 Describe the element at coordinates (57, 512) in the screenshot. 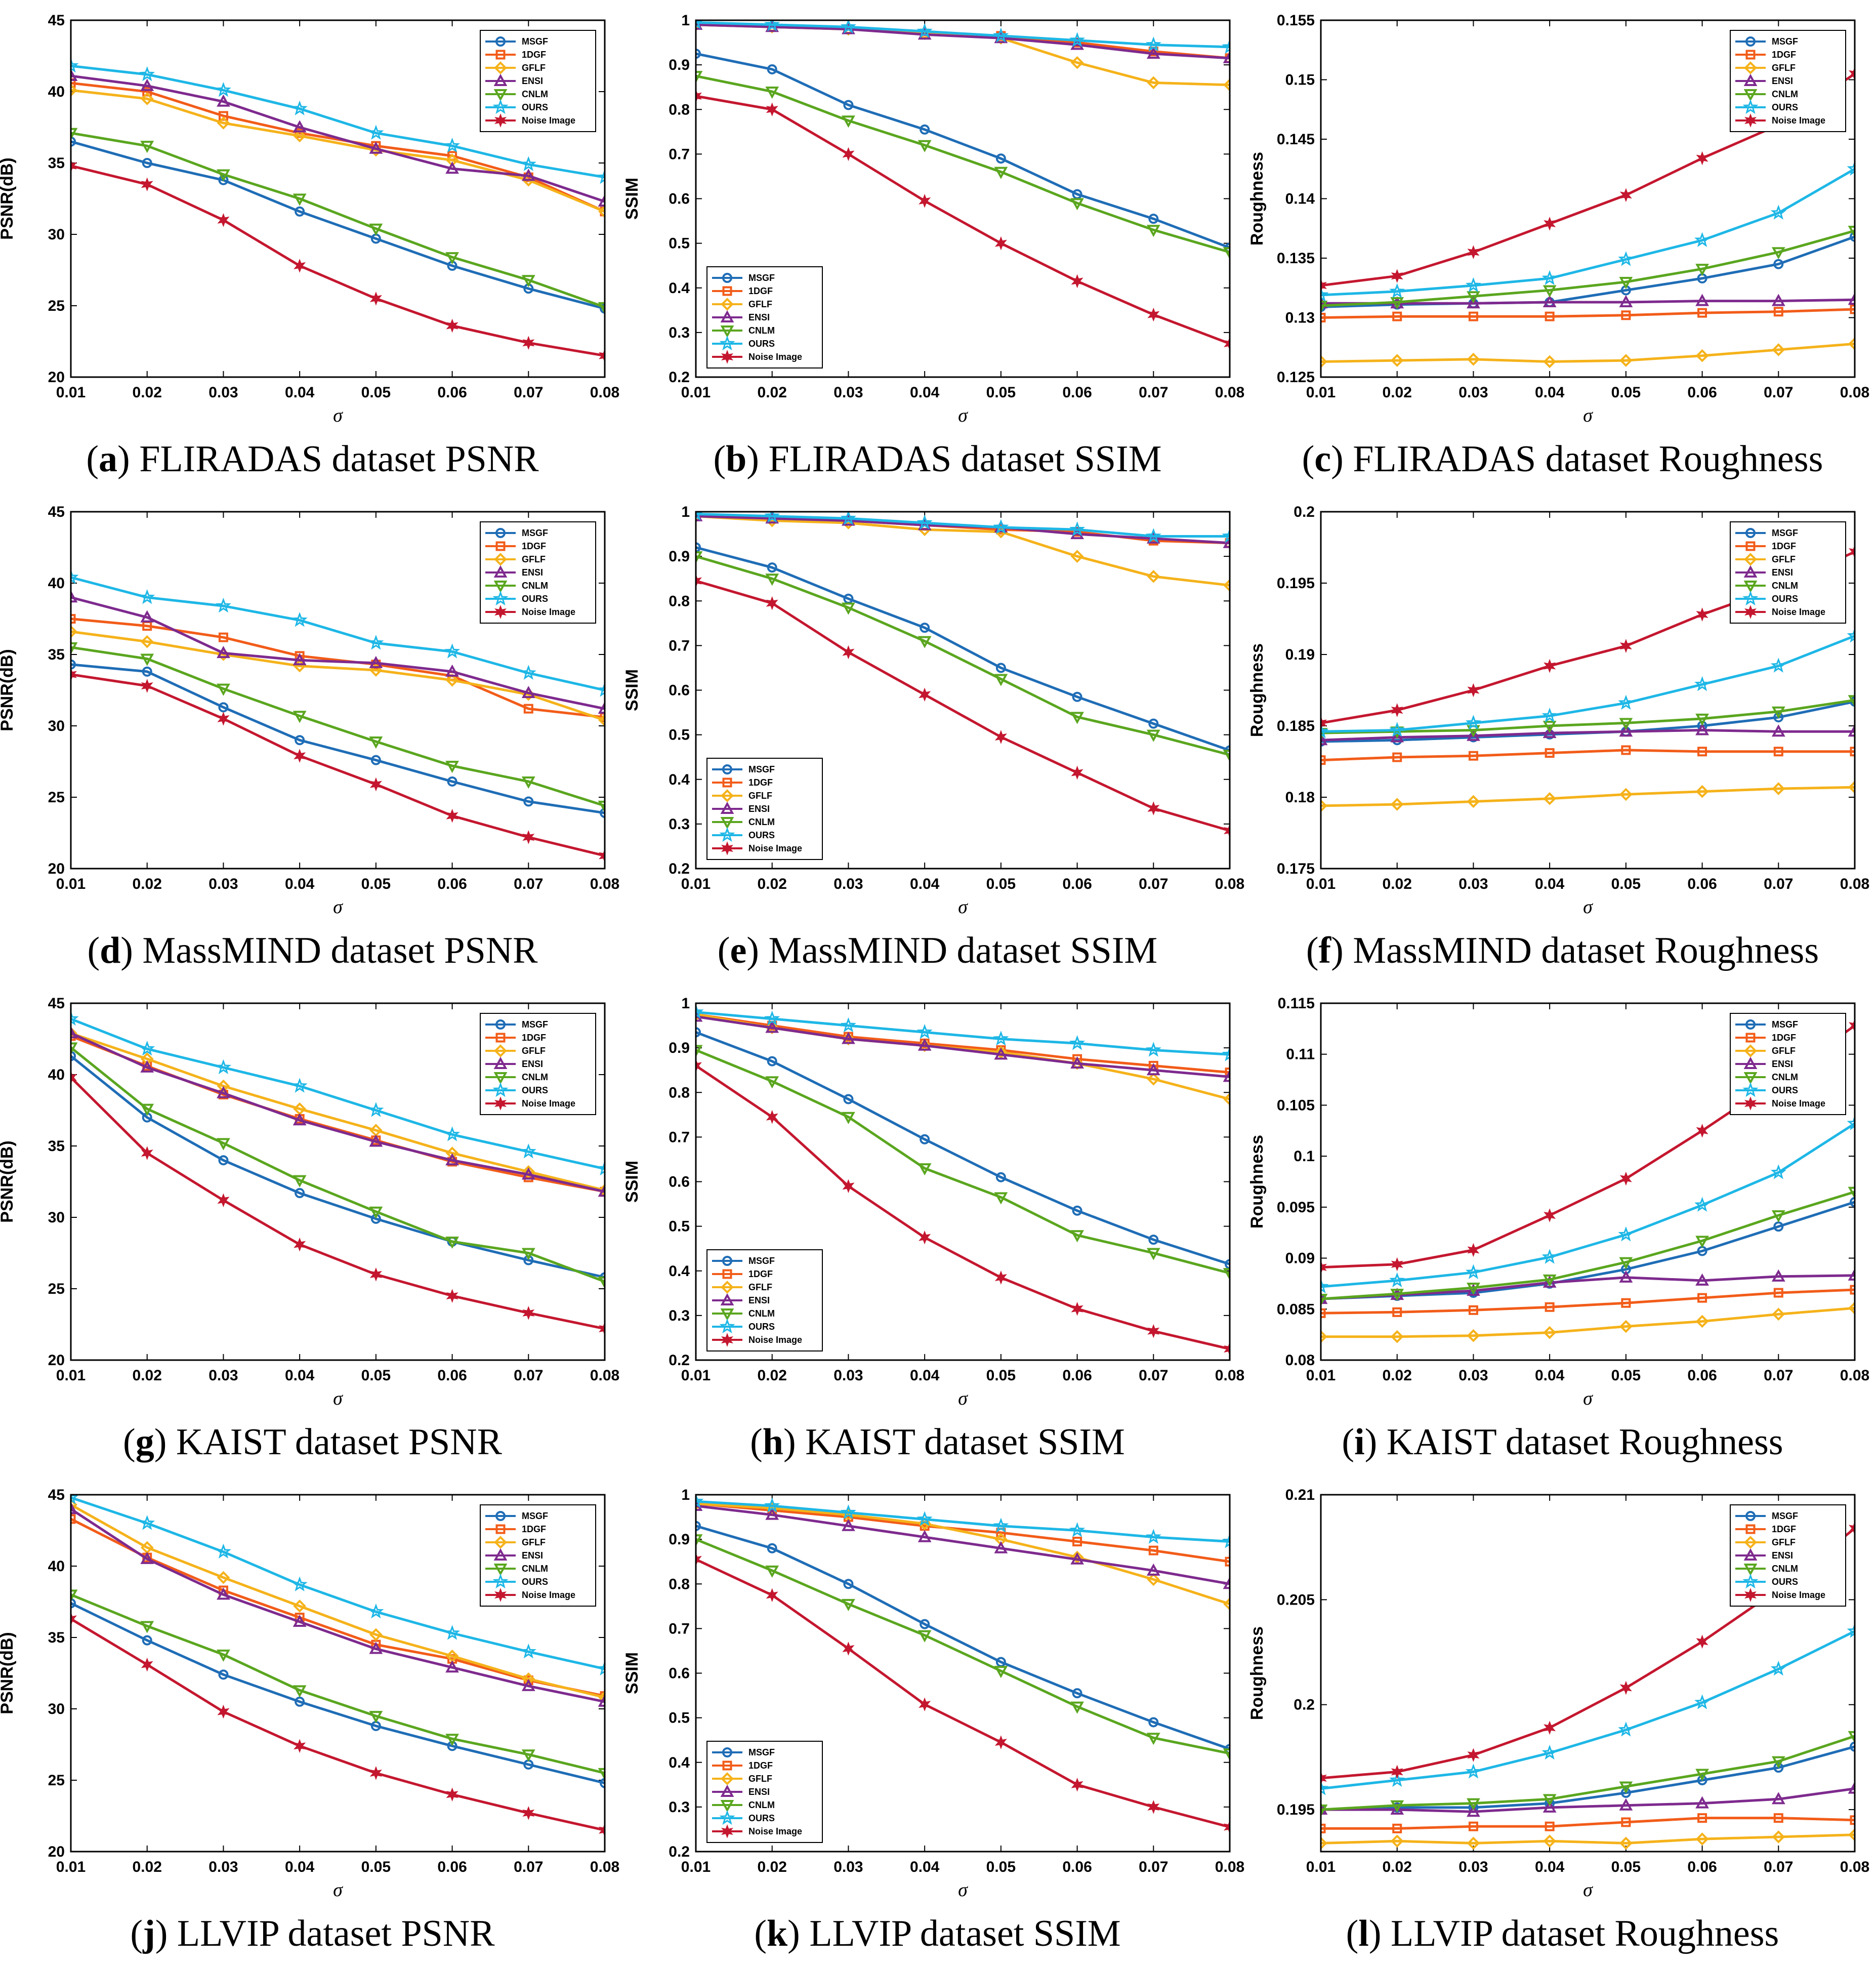

I see `y-tick-label: 45` at that location.